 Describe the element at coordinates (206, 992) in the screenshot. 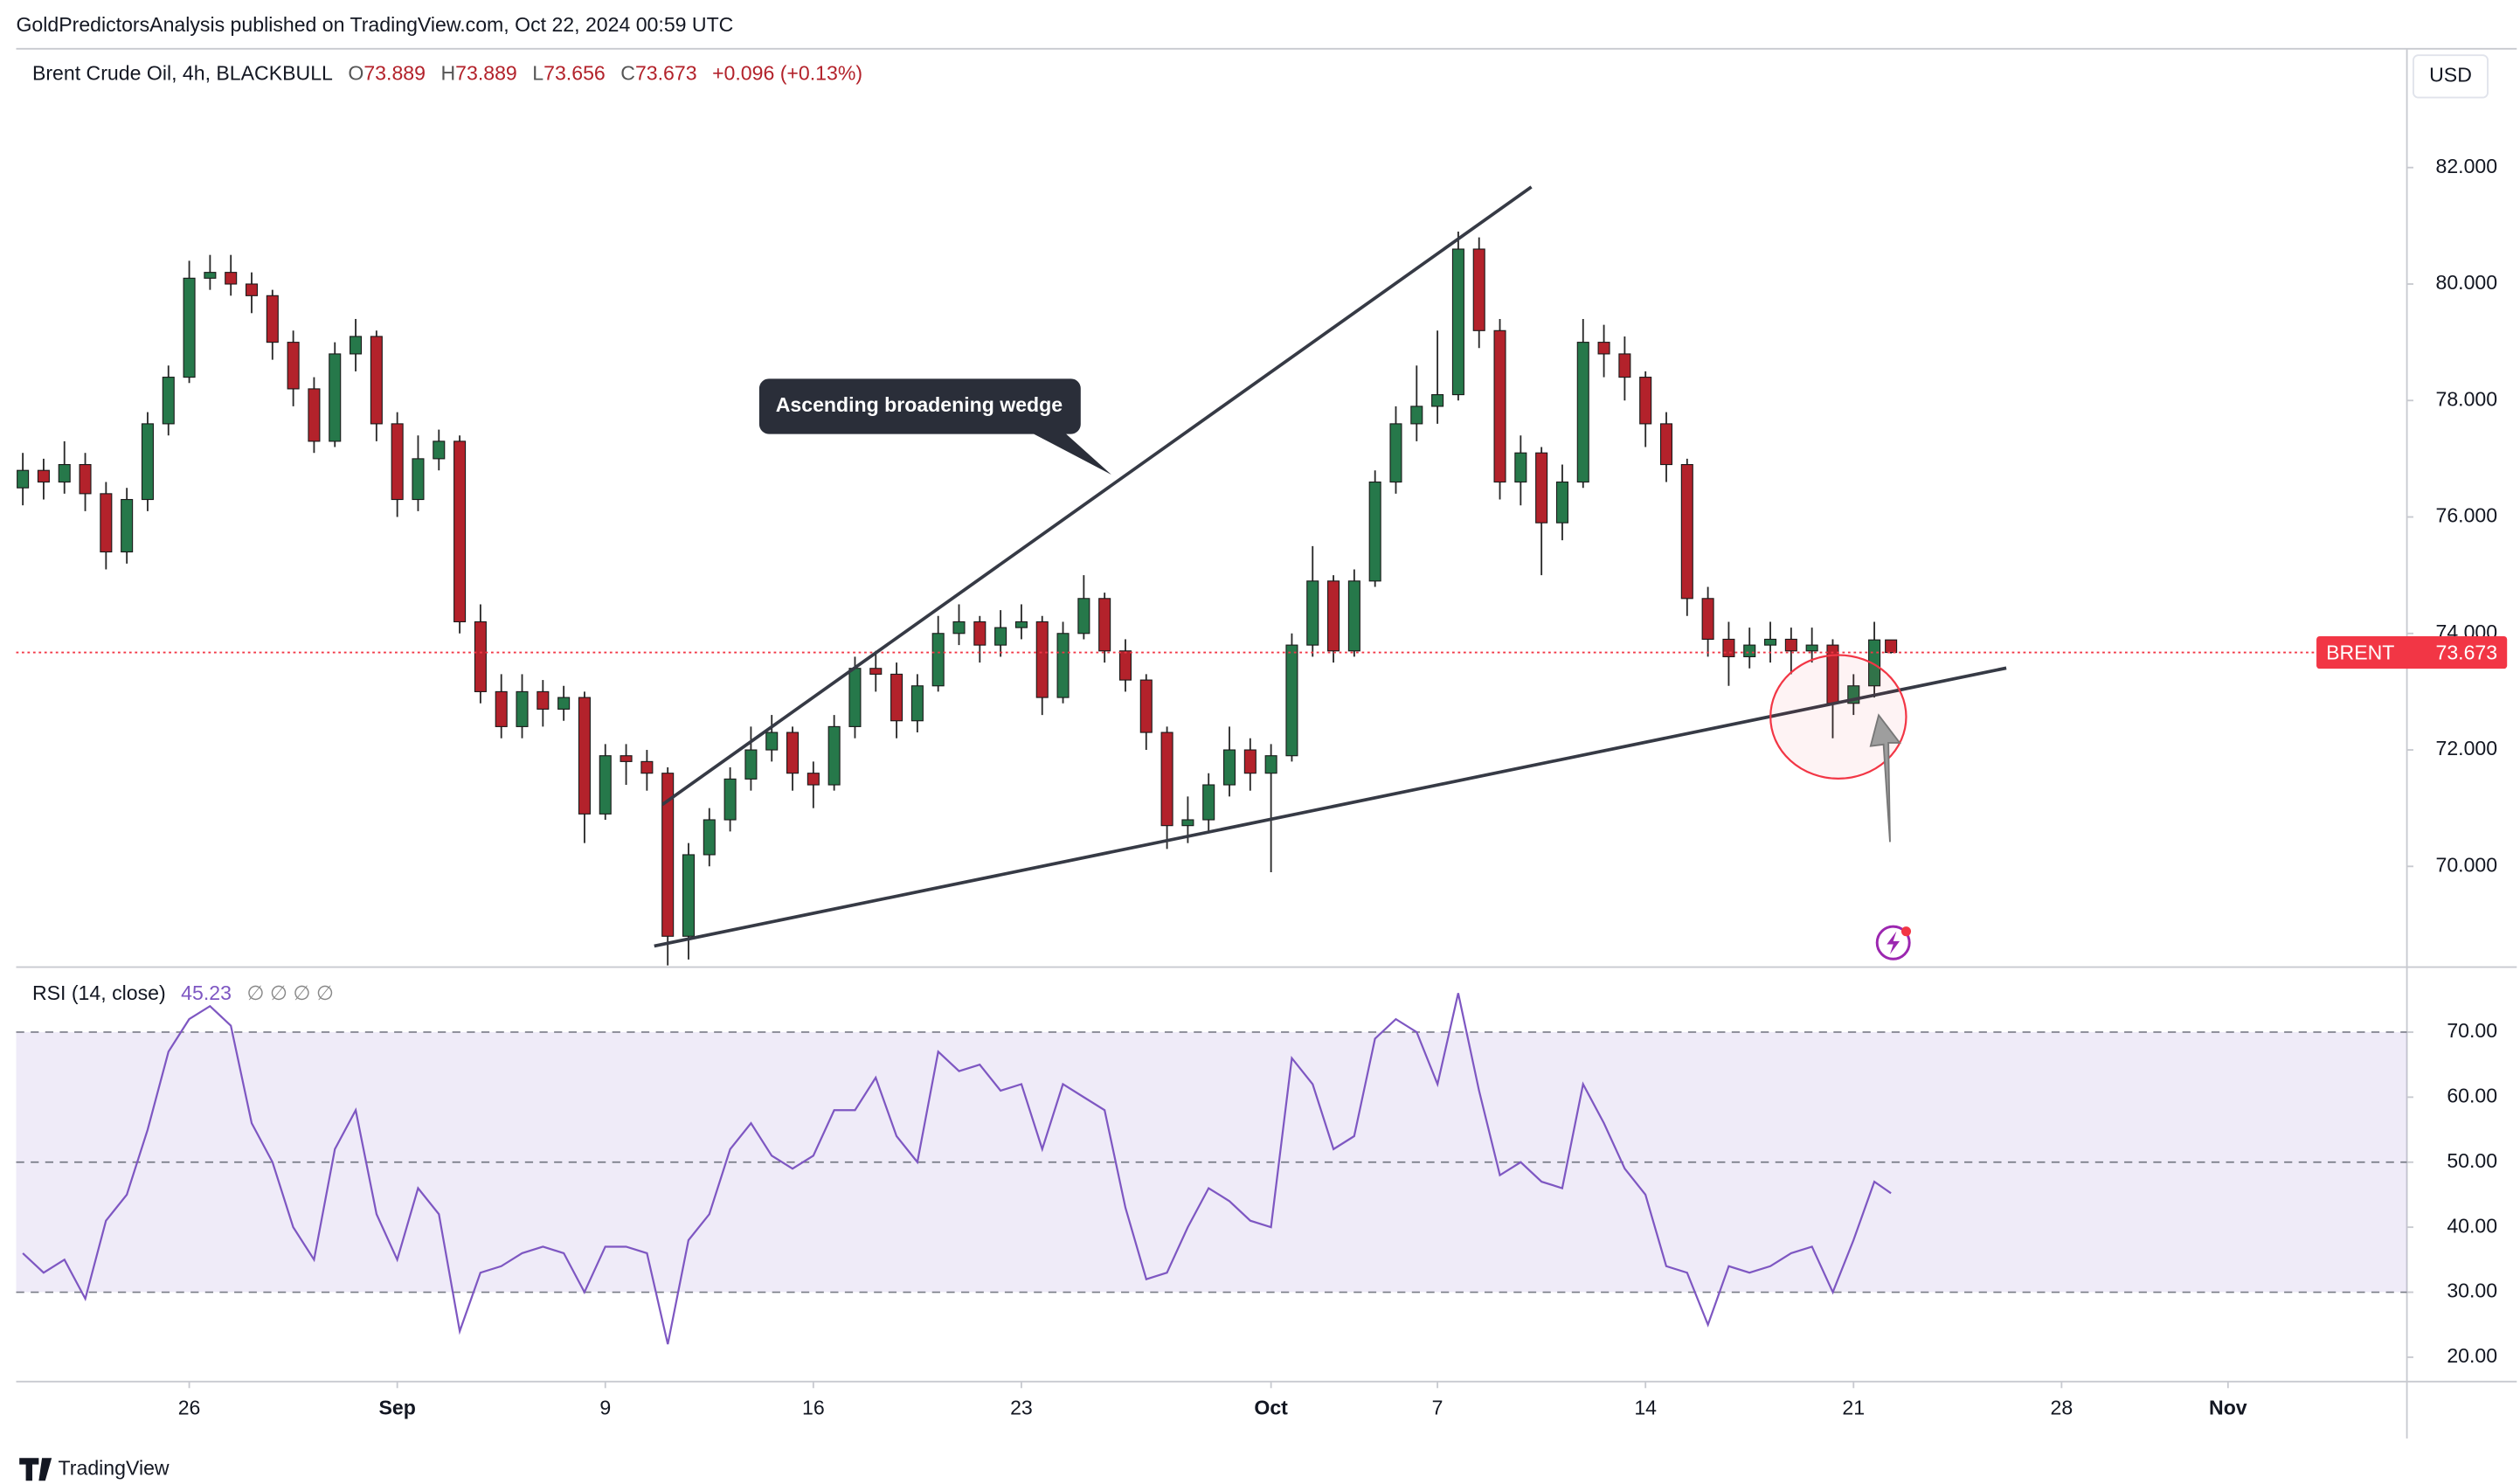

I see `rsi-value: 45.23` at that location.